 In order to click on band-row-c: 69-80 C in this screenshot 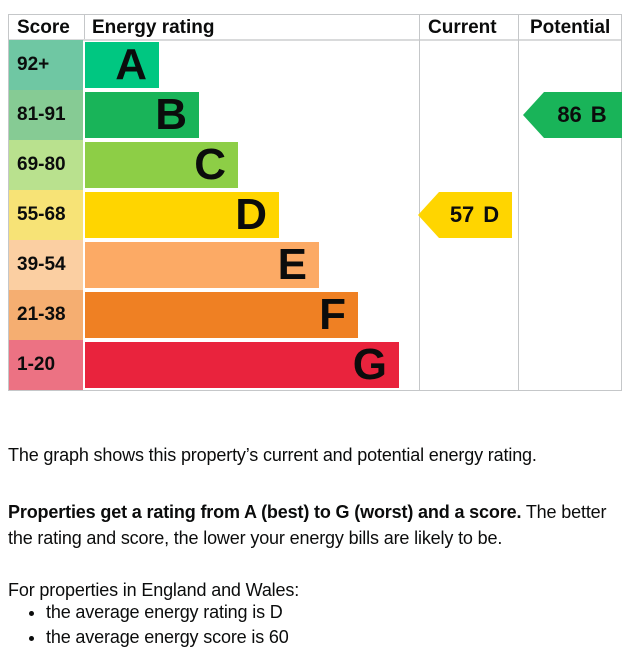, I will do `click(315, 165)`.